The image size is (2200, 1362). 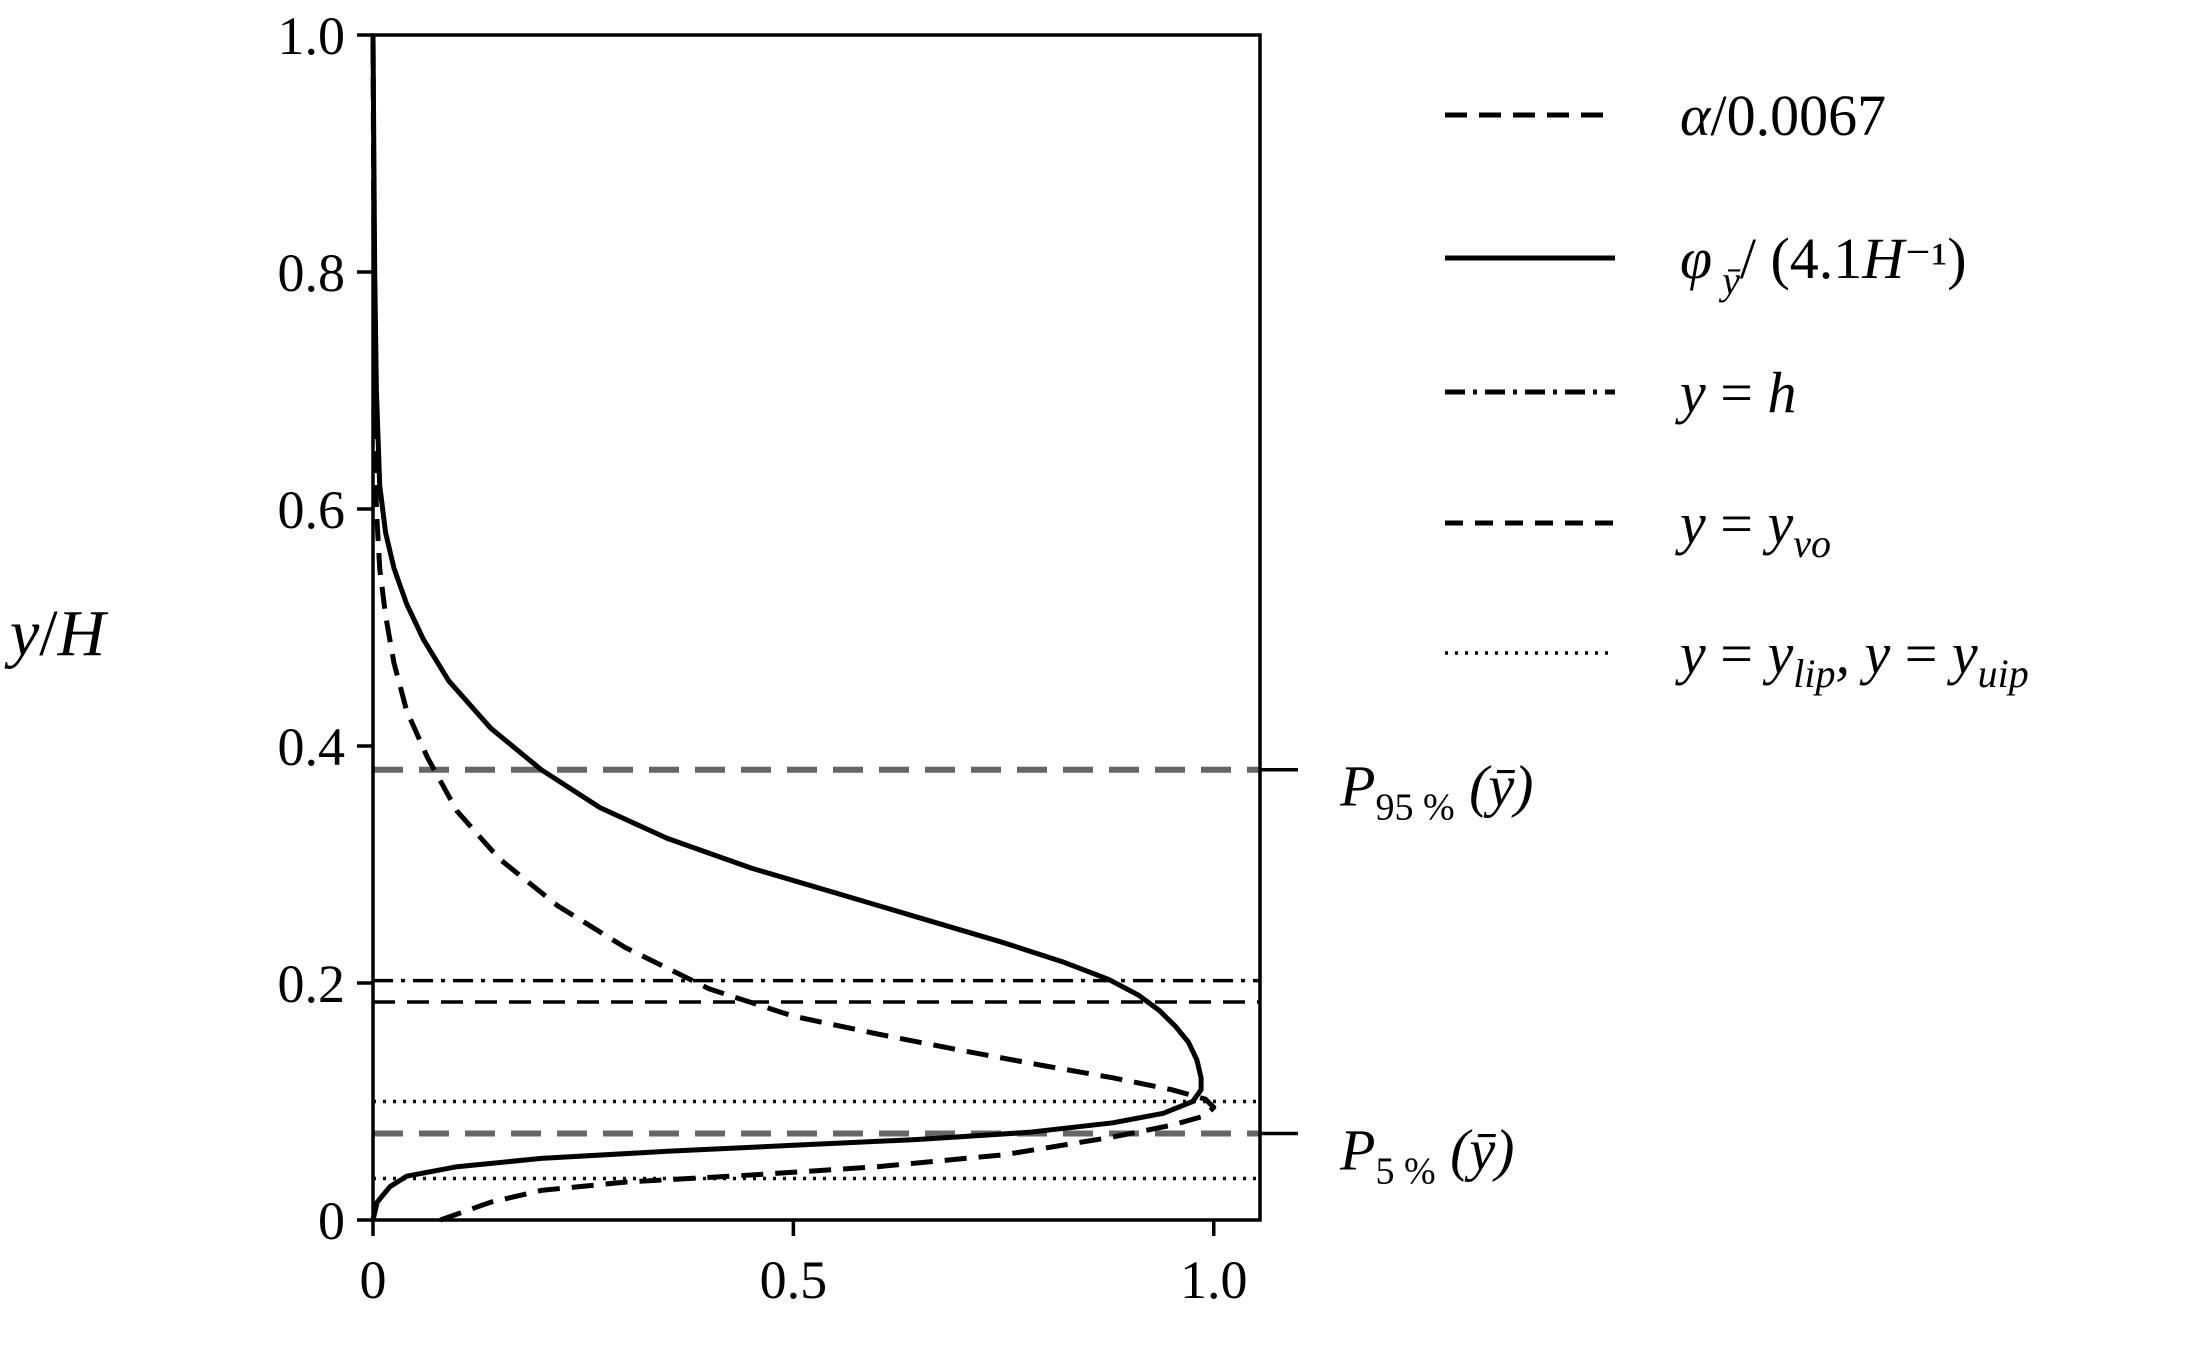 I want to click on y-axis-label: y/H, so click(x=56, y=633).